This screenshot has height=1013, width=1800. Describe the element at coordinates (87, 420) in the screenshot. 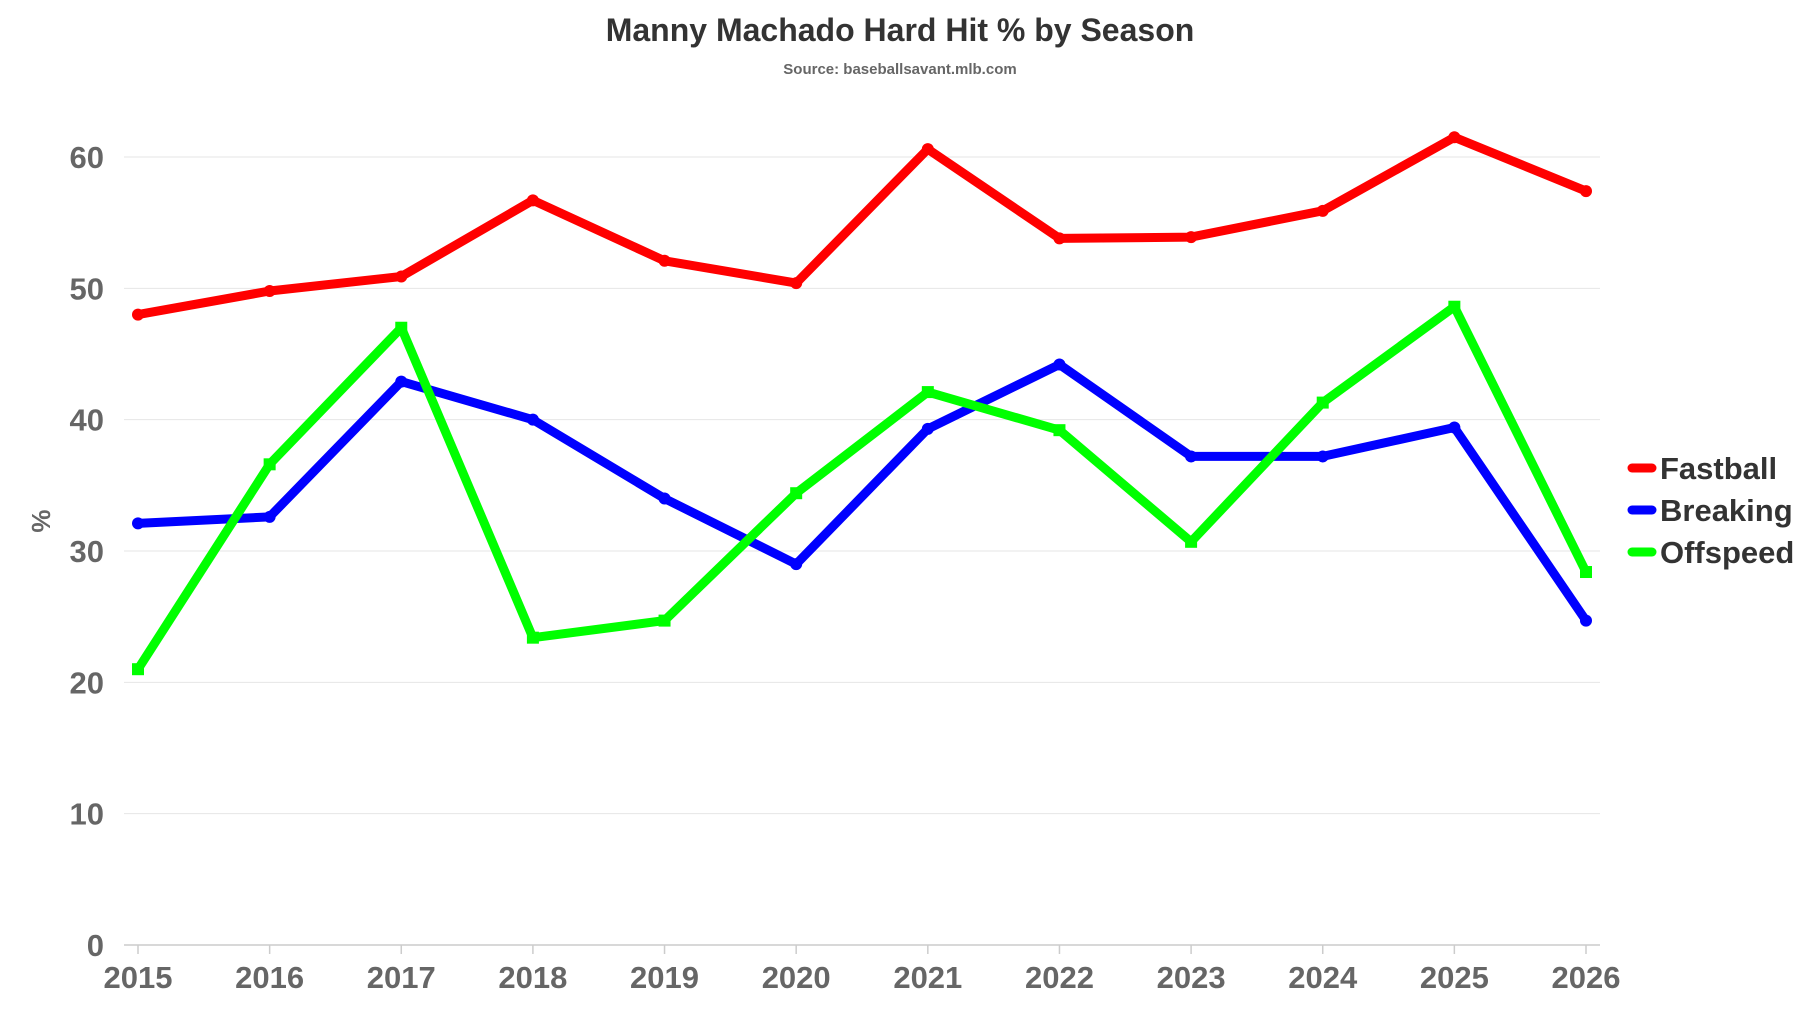

I see `y-tick-label: 40` at that location.